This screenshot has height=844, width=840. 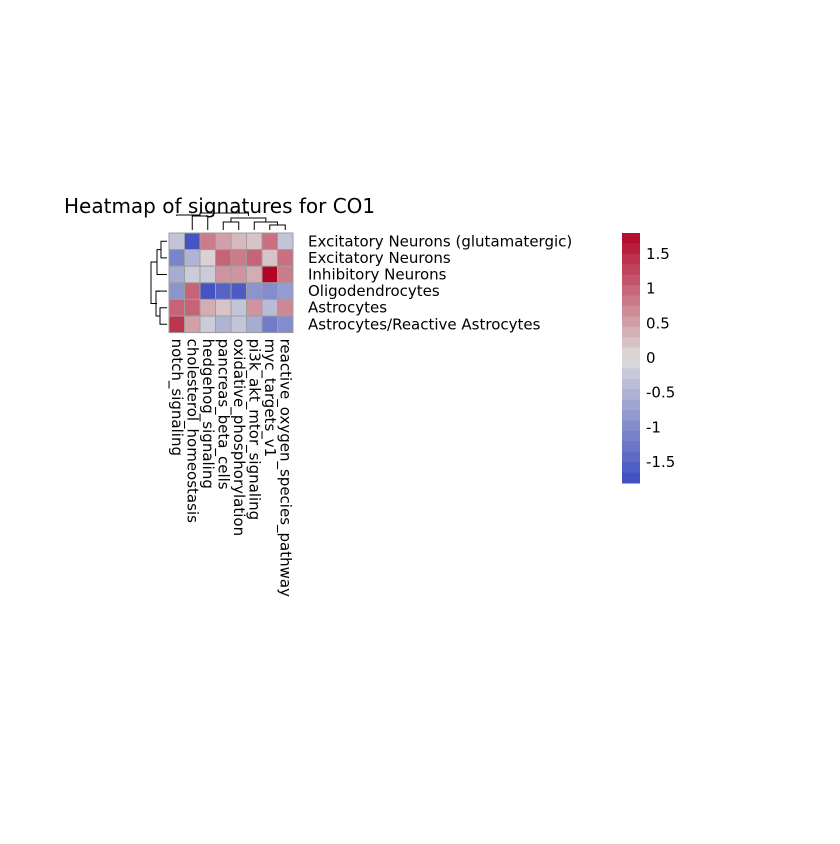 What do you see at coordinates (651, 358) in the screenshot?
I see `colorbar-tick-label: 0` at bounding box center [651, 358].